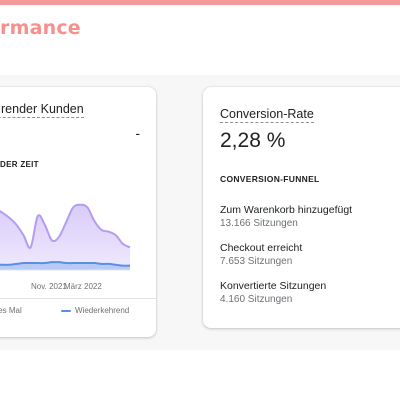 The height and width of the screenshot is (400, 400). Describe the element at coordinates (83, 286) in the screenshot. I see `x-axis-label-maerz-2022: März 2022` at that location.